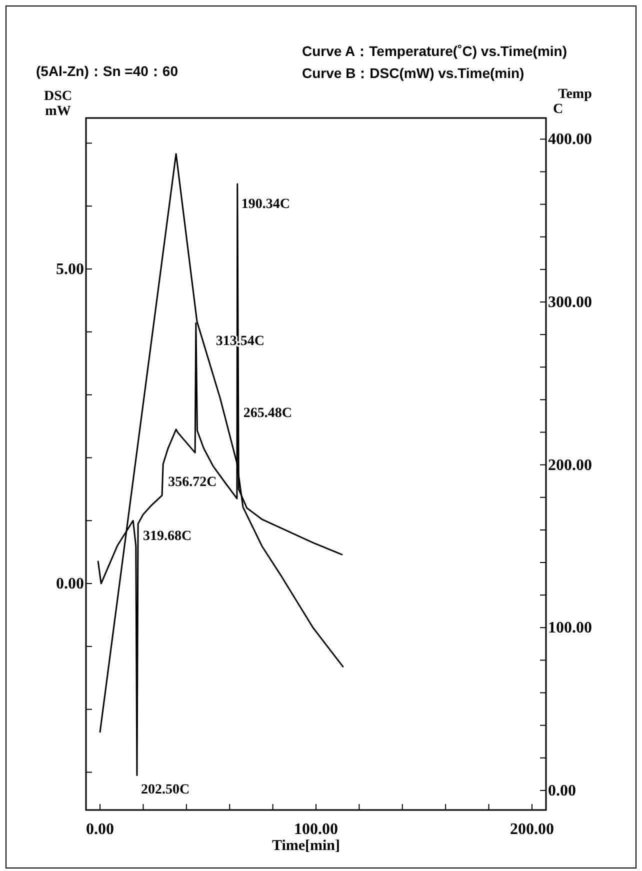 Image resolution: width=642 pixels, height=871 pixels. What do you see at coordinates (306, 846) in the screenshot?
I see `x-axis-title: Time[min]` at bounding box center [306, 846].